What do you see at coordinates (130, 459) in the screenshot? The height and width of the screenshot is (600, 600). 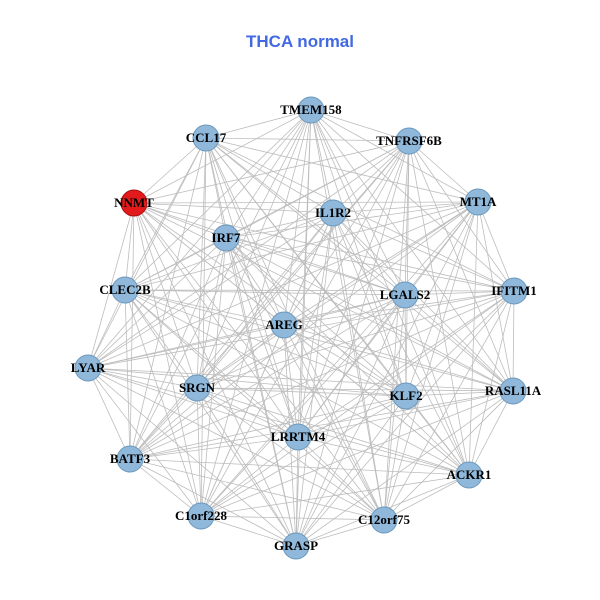 I see `network-node-BATF3` at bounding box center [130, 459].